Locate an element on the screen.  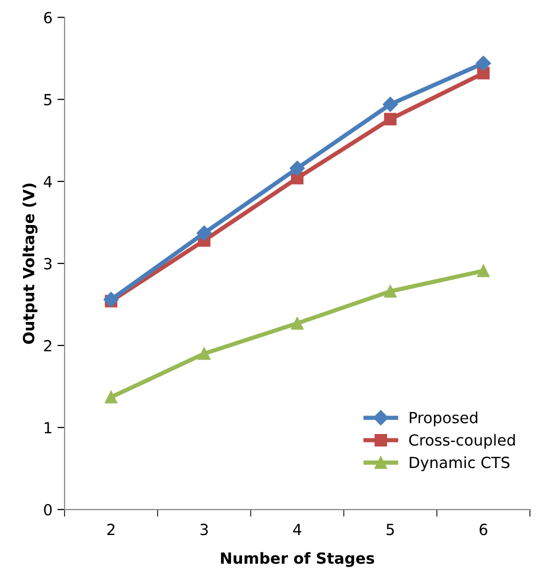
y-tick-label: 0 is located at coordinates (48, 510).